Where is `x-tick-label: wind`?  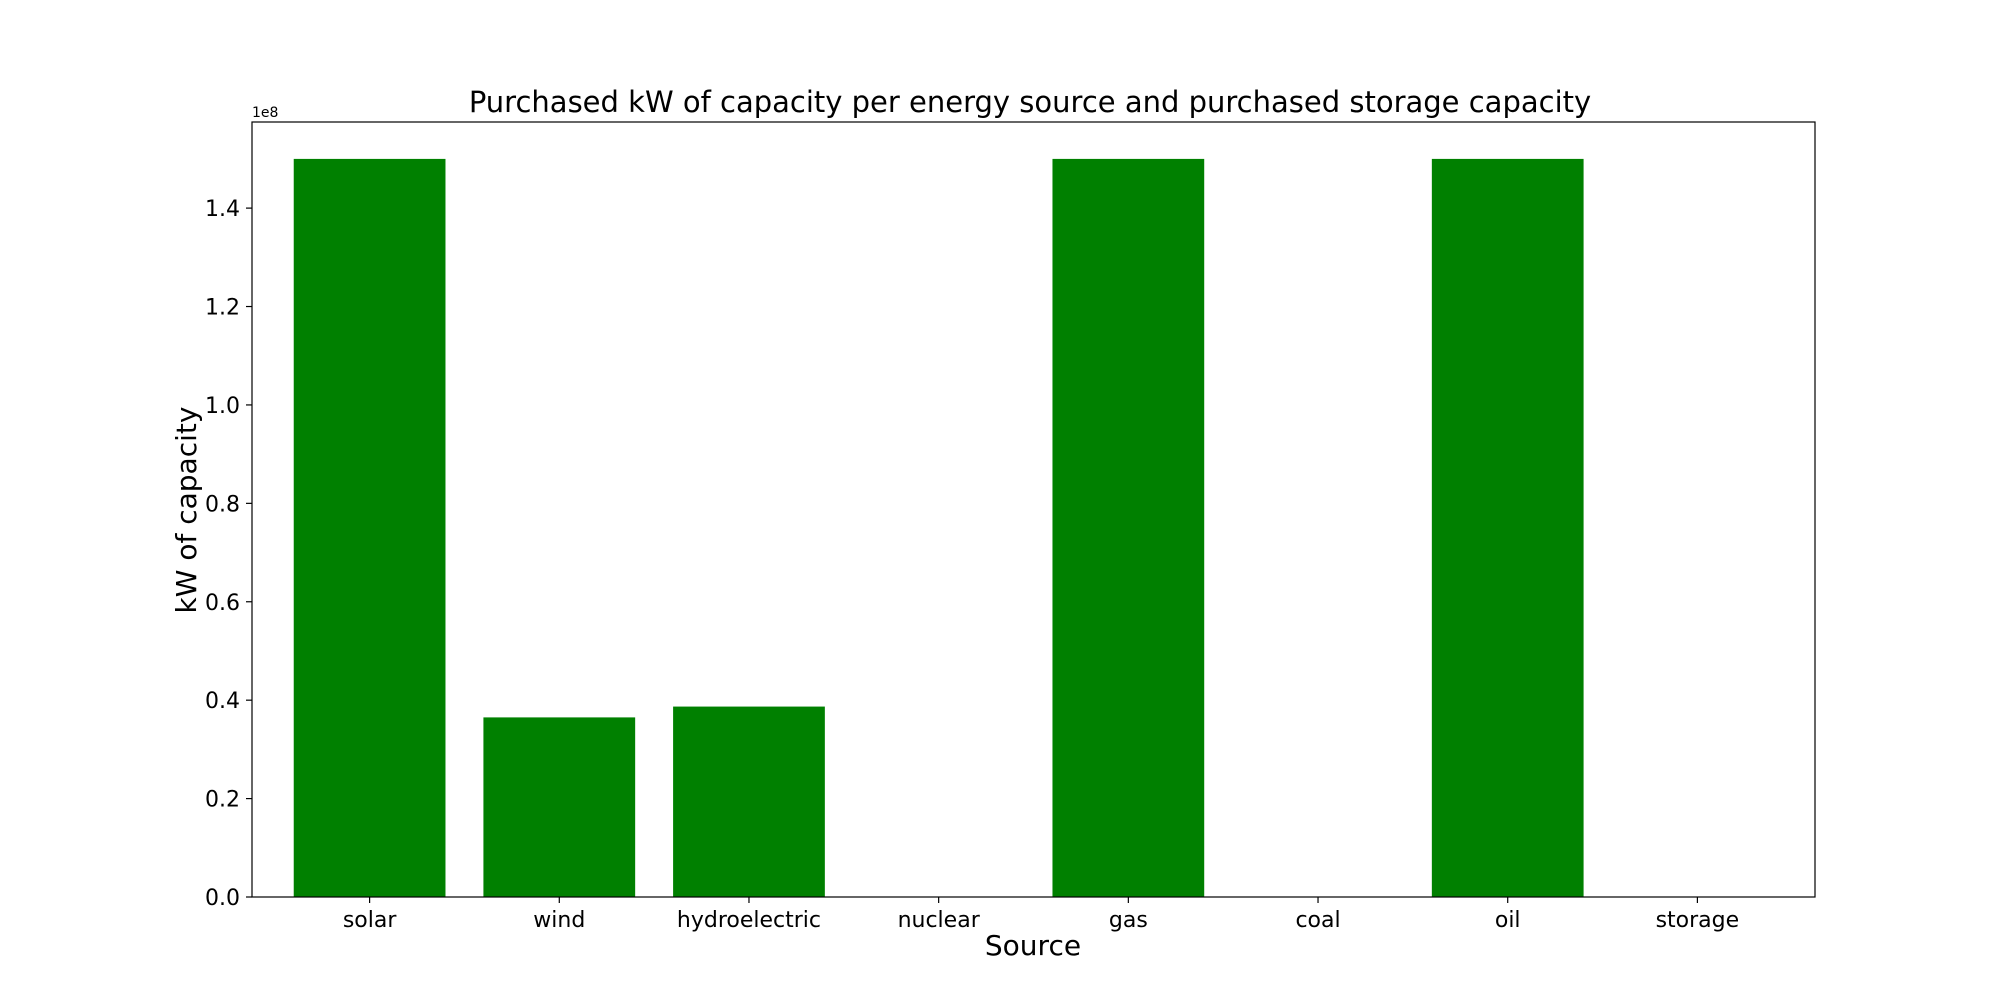 x-tick-label: wind is located at coordinates (559, 920).